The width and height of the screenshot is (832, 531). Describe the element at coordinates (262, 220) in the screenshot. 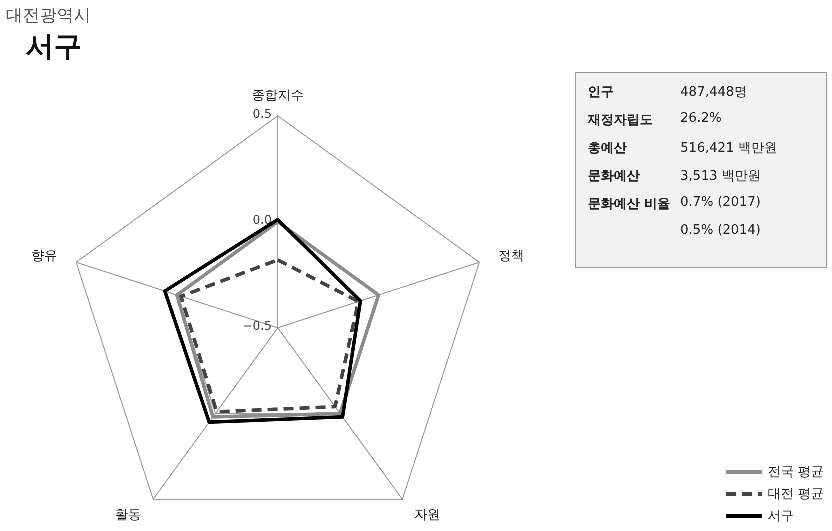

I see `y-tick-label: 0.0` at that location.